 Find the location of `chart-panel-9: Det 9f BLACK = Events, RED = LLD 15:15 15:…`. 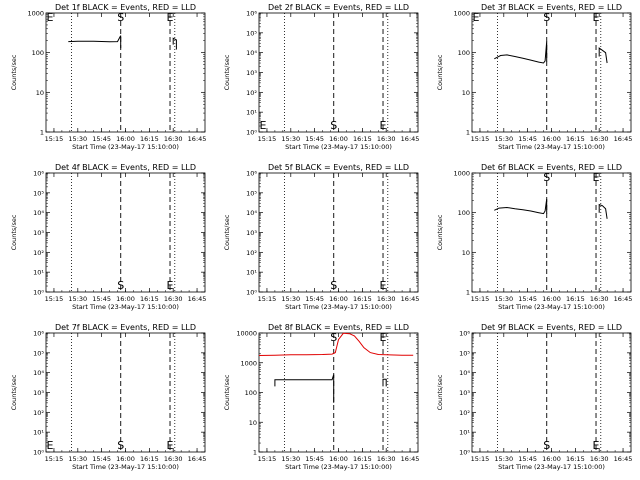

chart-panel-9: Det 9f BLACK = Events, RED = LLD 15:15 15:… is located at coordinates (534, 397).